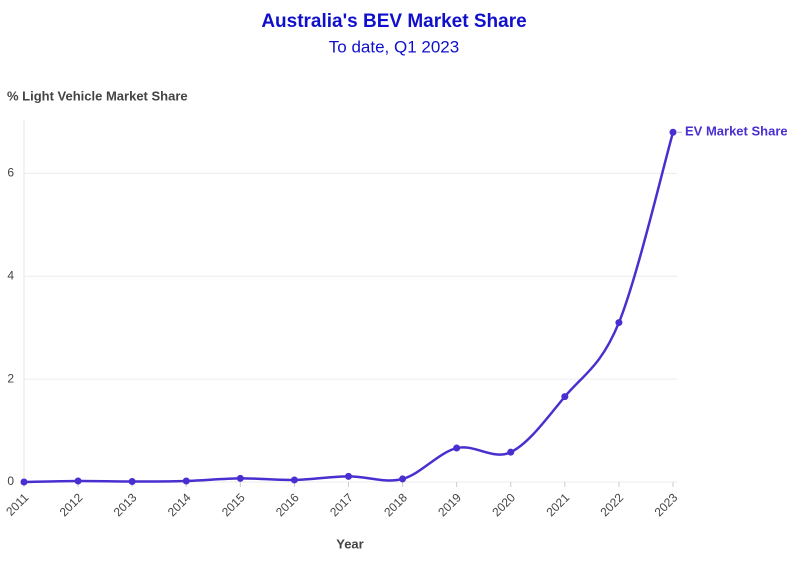 The height and width of the screenshot is (568, 787). Describe the element at coordinates (10, 275) in the screenshot. I see `y-tick-label: 4` at that location.